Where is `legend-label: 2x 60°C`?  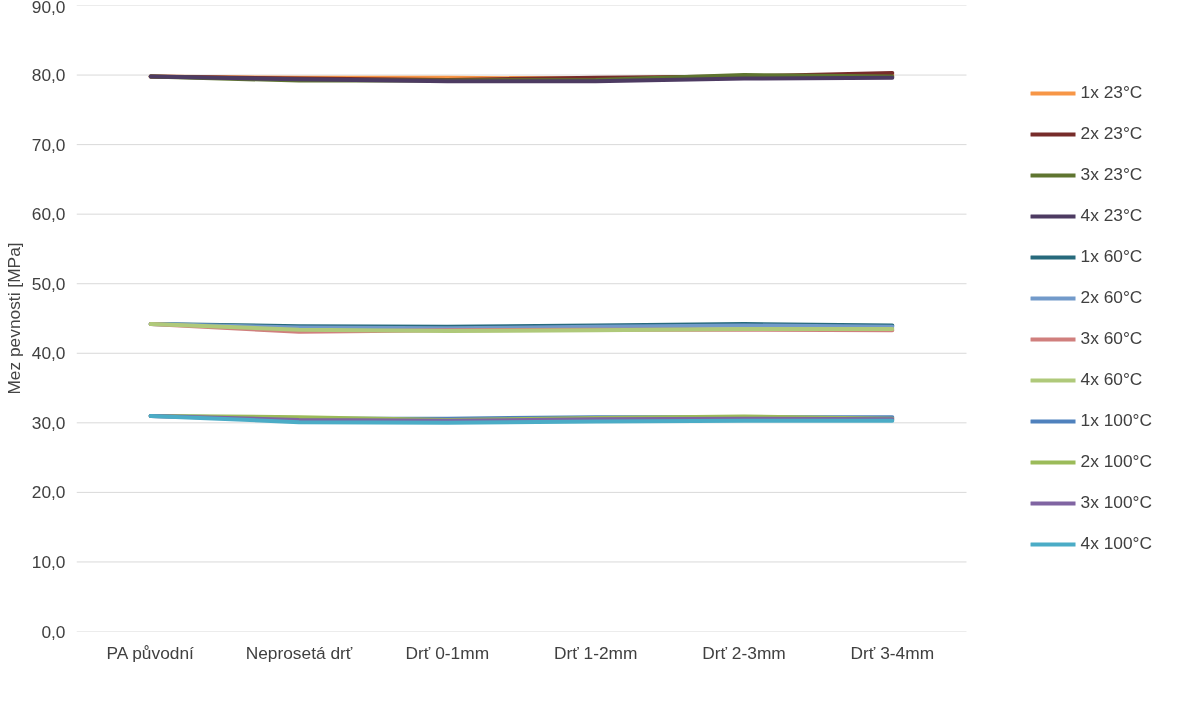
legend-label: 2x 60°C is located at coordinates (1111, 297).